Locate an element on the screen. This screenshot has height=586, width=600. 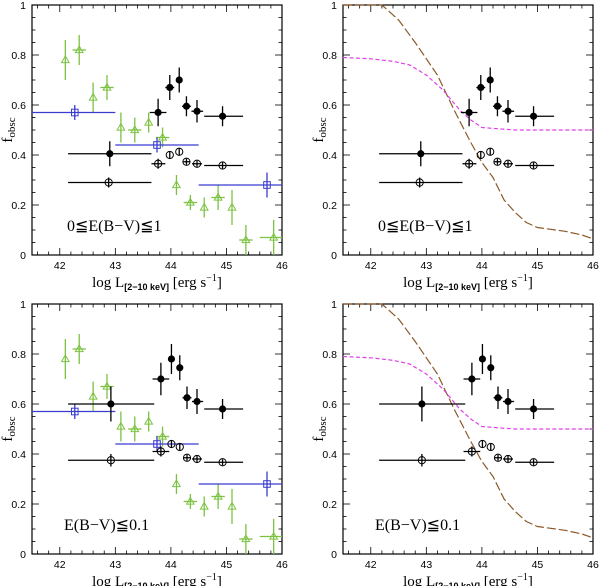
series-circle-filled is located at coordinates (156, 383).